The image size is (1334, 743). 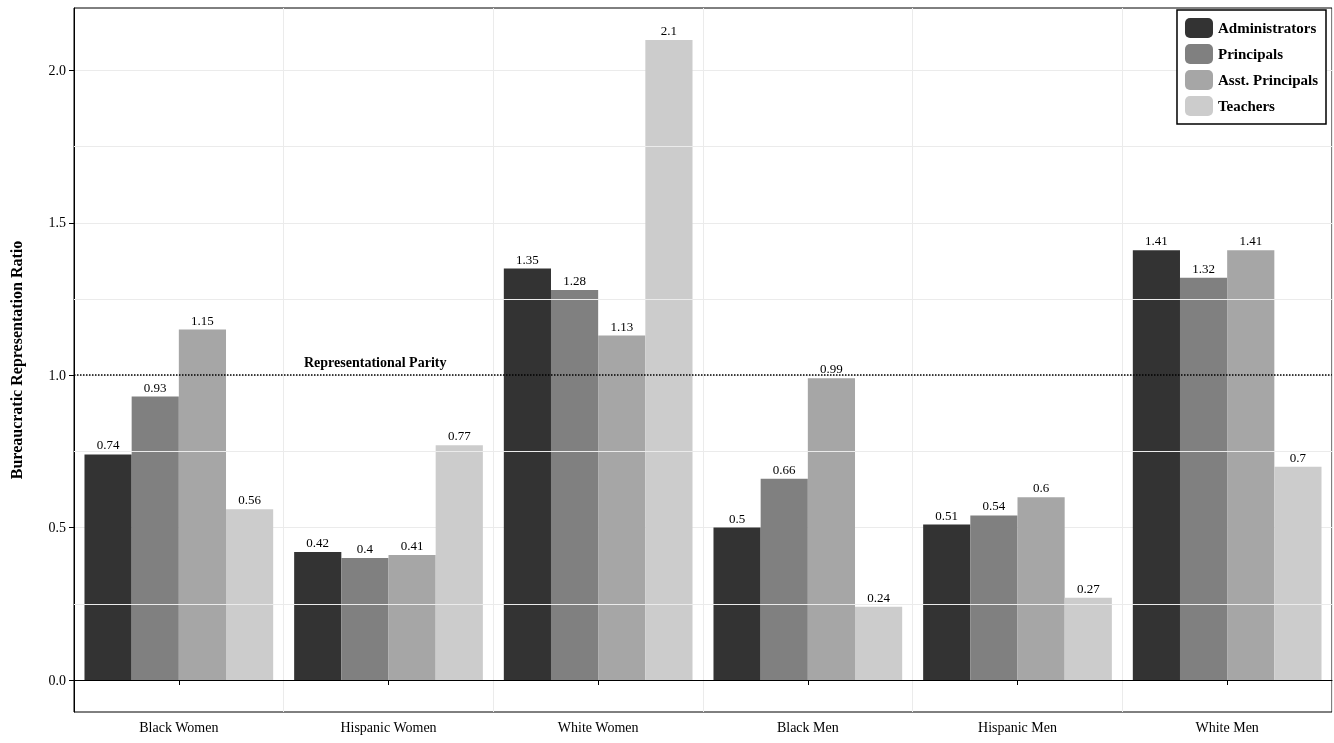 I want to click on data-label: 1.15, so click(x=202, y=320).